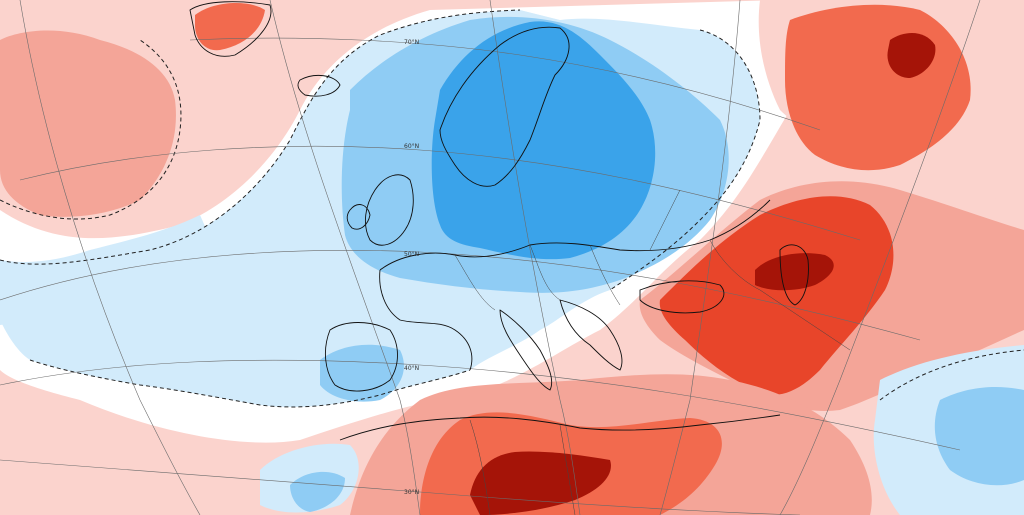 This screenshot has width=1024, height=515. Describe the element at coordinates (911, 55) in the screenshot. I see `warm-extreme-east` at that location.